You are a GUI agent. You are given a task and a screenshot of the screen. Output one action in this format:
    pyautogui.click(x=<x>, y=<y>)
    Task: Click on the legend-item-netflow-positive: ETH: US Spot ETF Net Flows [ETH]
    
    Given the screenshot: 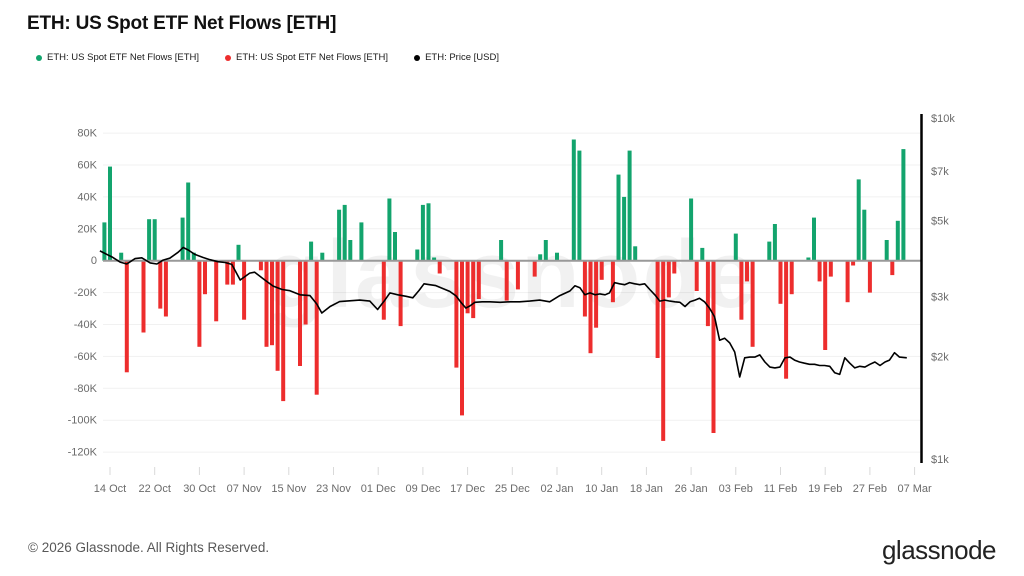 What is the action you would take?
    pyautogui.click(x=117, y=57)
    